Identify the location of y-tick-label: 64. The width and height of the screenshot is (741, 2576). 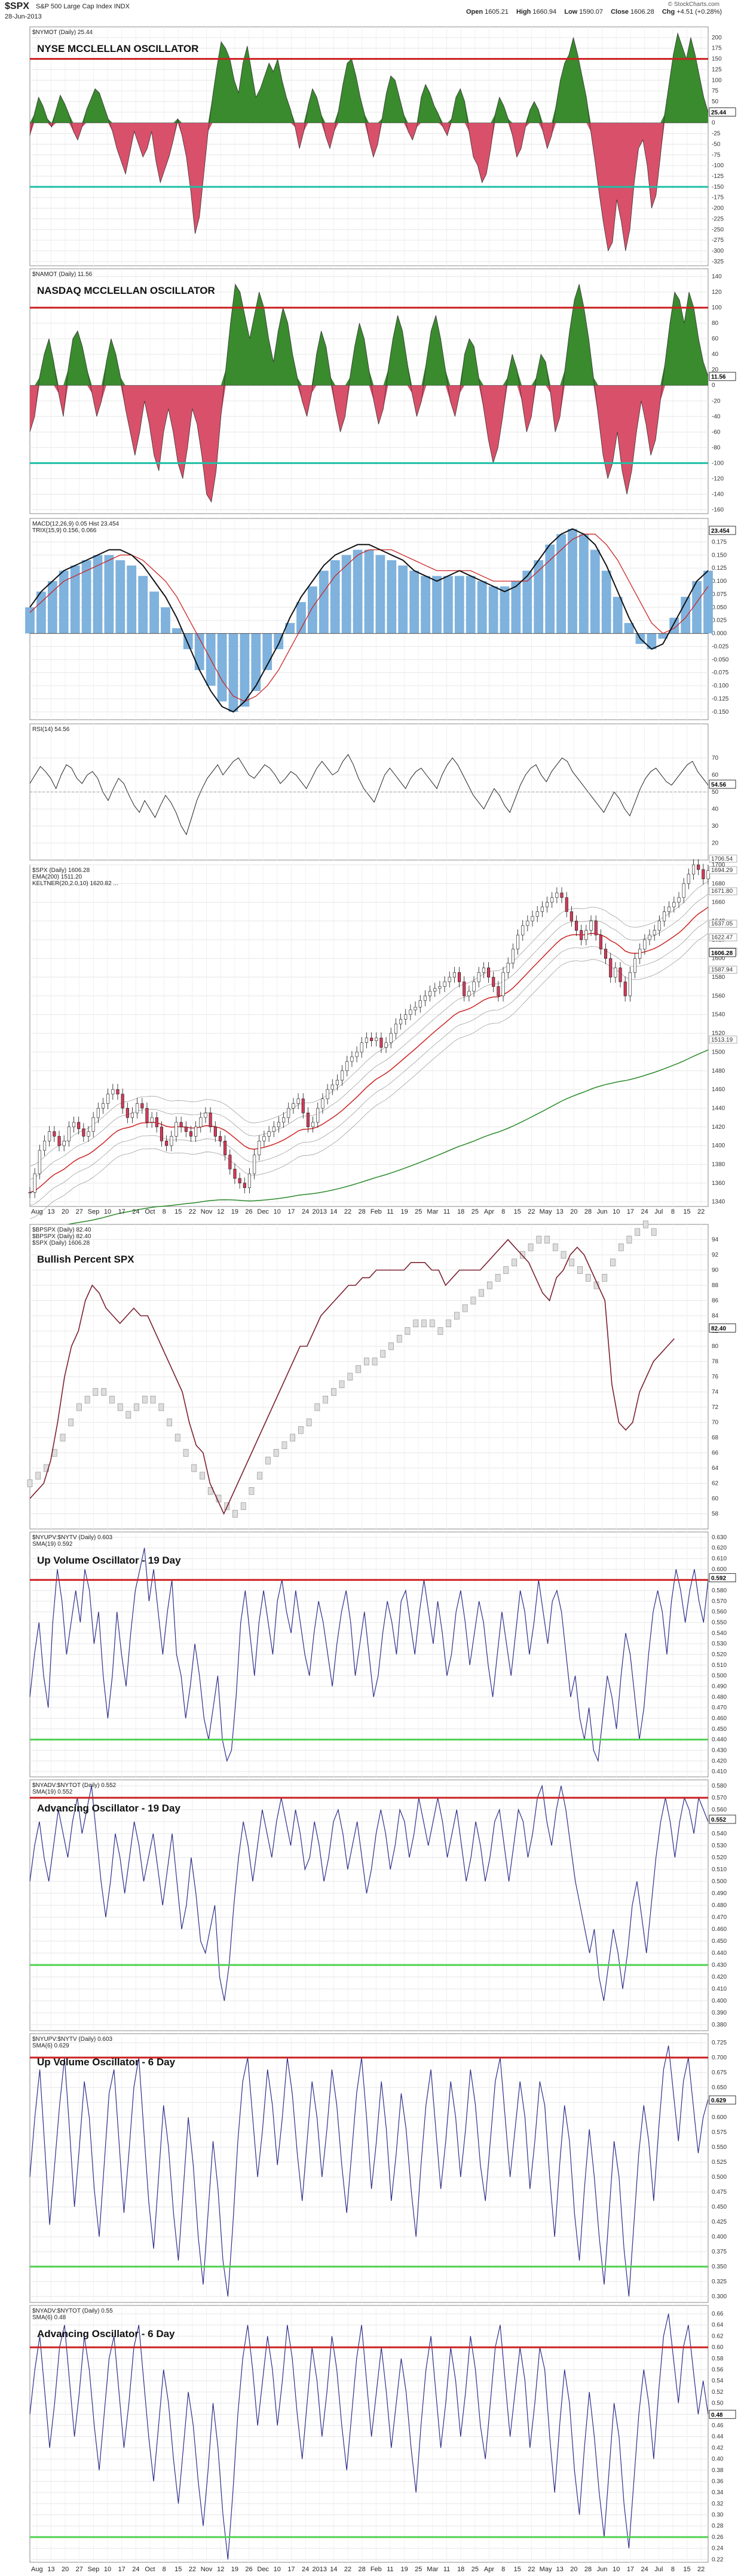
(715, 1468).